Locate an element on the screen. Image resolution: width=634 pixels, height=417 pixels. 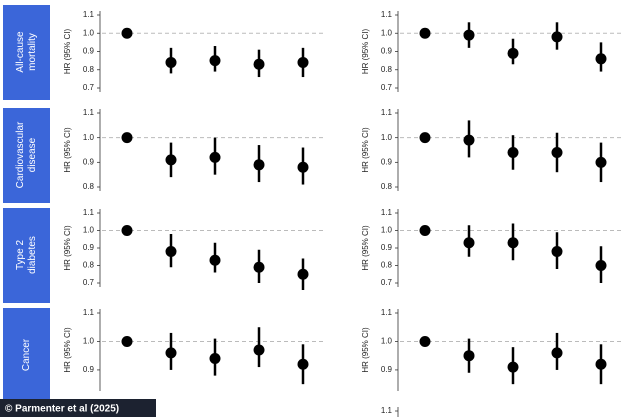
credit: © Parmenter et al (2025) is located at coordinates (62, 409).